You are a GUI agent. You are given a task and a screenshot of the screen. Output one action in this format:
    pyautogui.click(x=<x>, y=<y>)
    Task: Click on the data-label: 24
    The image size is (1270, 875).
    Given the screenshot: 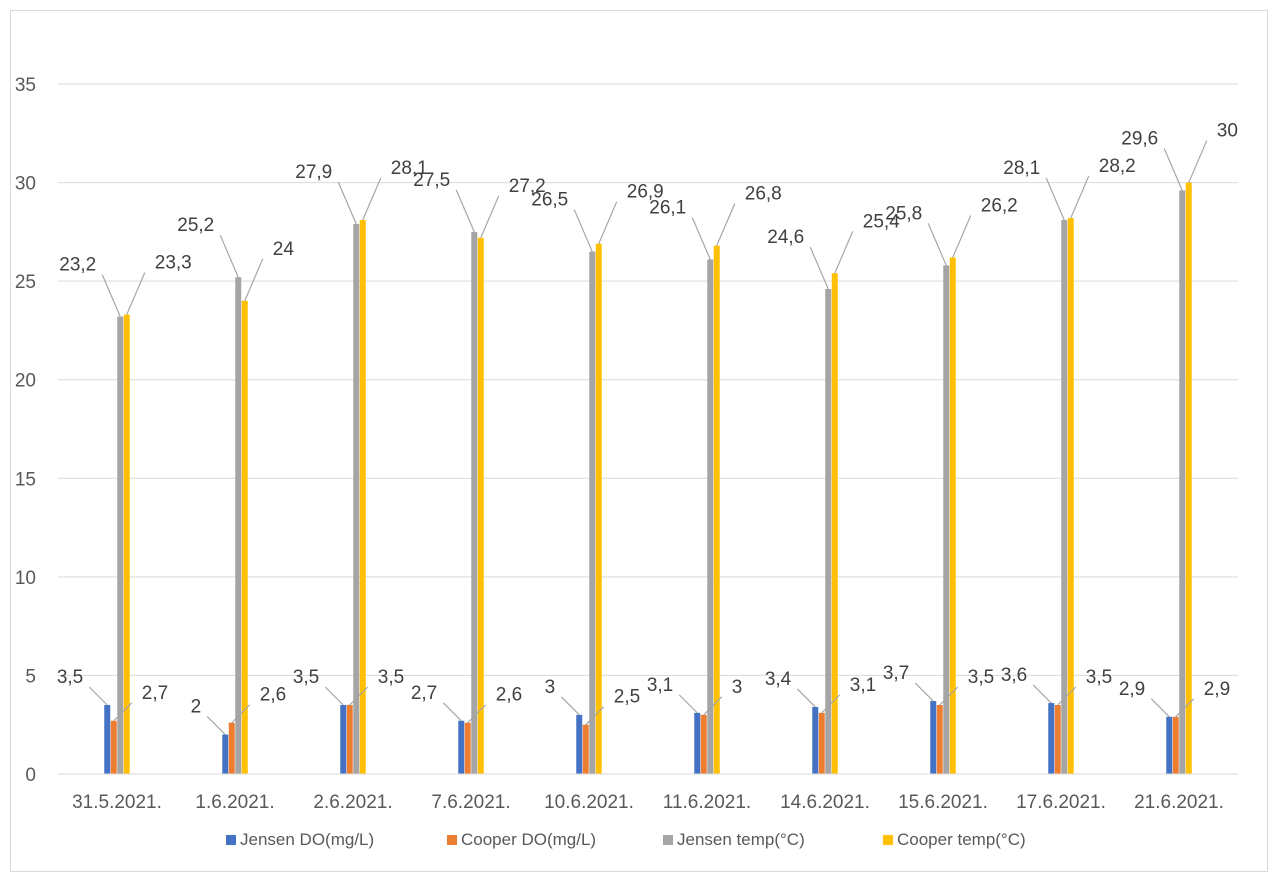 What is the action you would take?
    pyautogui.click(x=284, y=249)
    